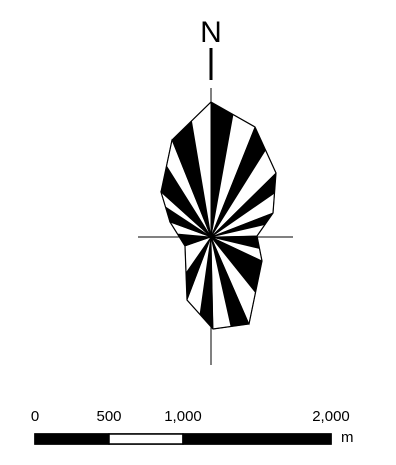  I want to click on north-arrow-icon: N, so click(211, 48).